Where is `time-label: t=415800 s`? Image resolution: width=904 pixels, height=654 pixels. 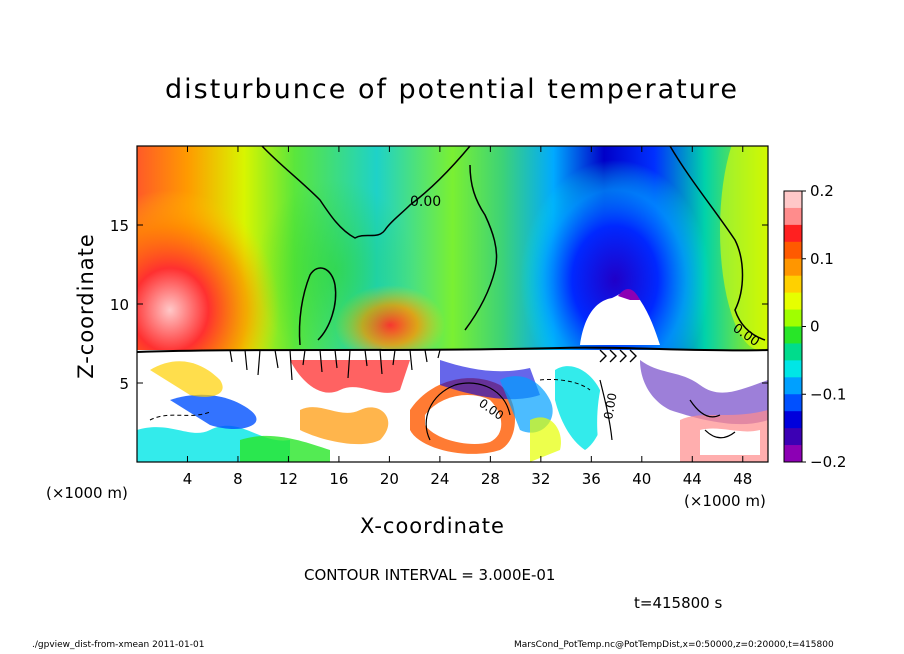 time-label: t=415800 s is located at coordinates (678, 603).